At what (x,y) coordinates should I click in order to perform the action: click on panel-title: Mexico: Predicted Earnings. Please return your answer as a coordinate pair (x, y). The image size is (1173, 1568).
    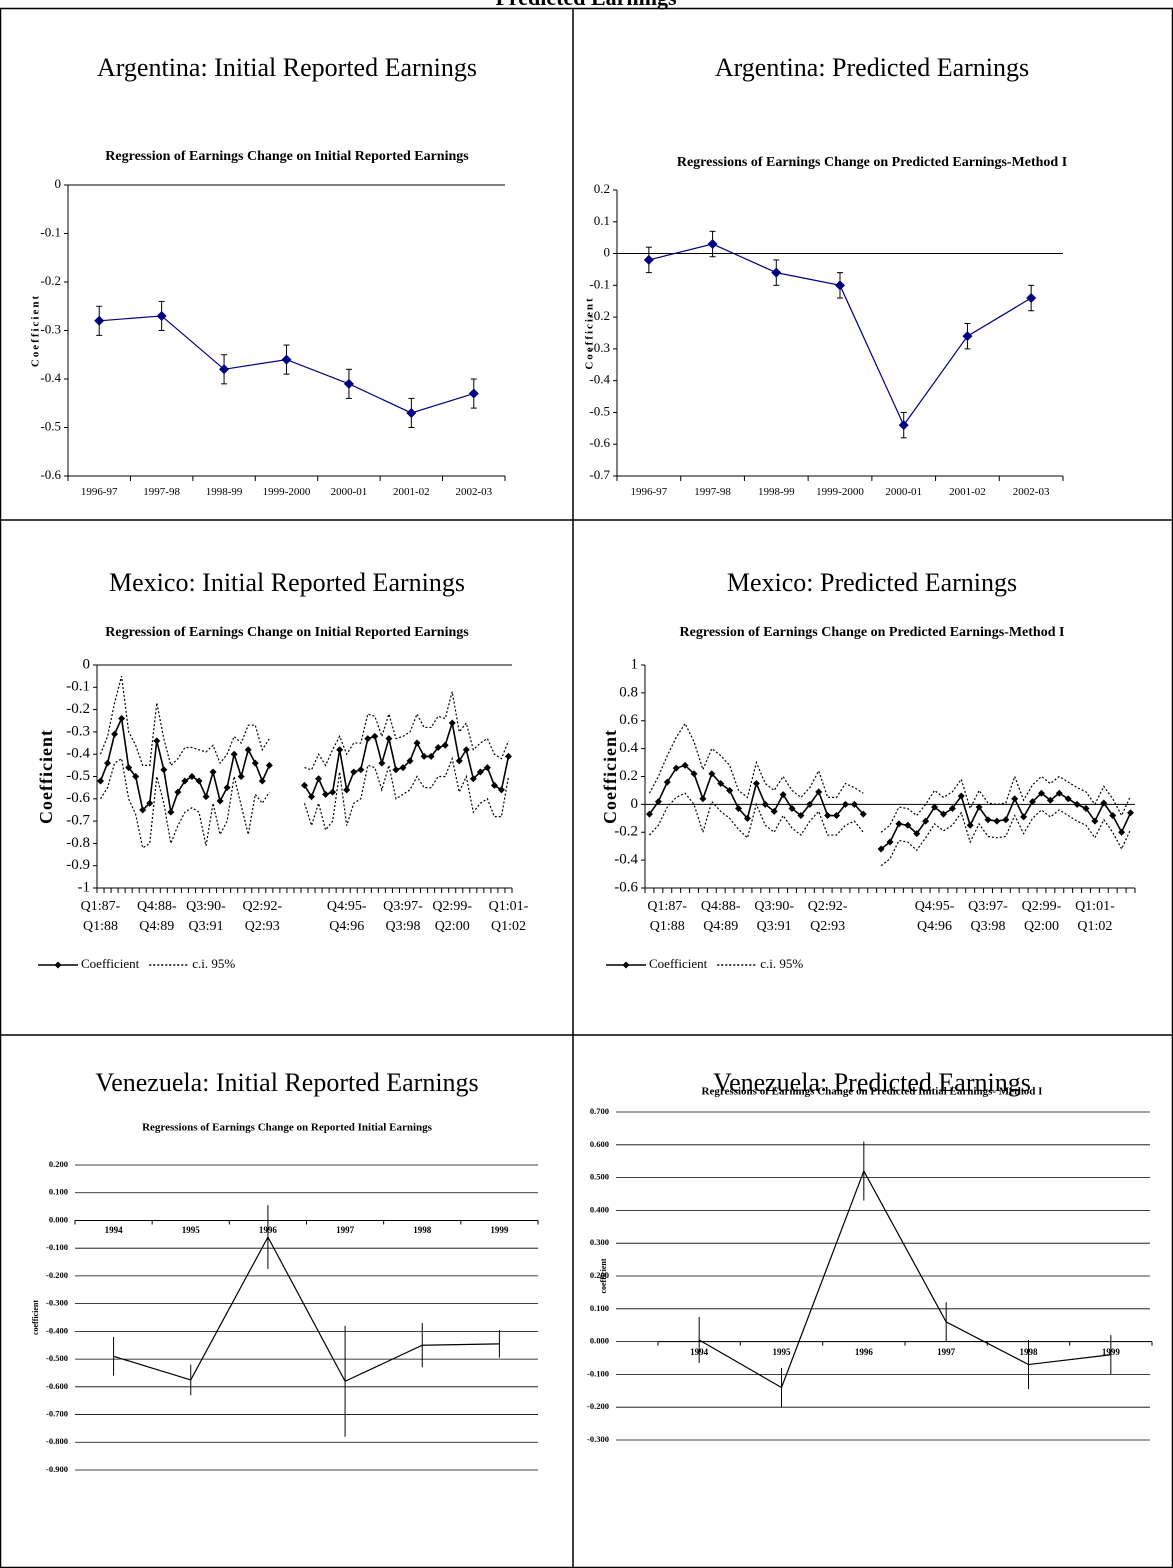
    Looking at the image, I should click on (872, 582).